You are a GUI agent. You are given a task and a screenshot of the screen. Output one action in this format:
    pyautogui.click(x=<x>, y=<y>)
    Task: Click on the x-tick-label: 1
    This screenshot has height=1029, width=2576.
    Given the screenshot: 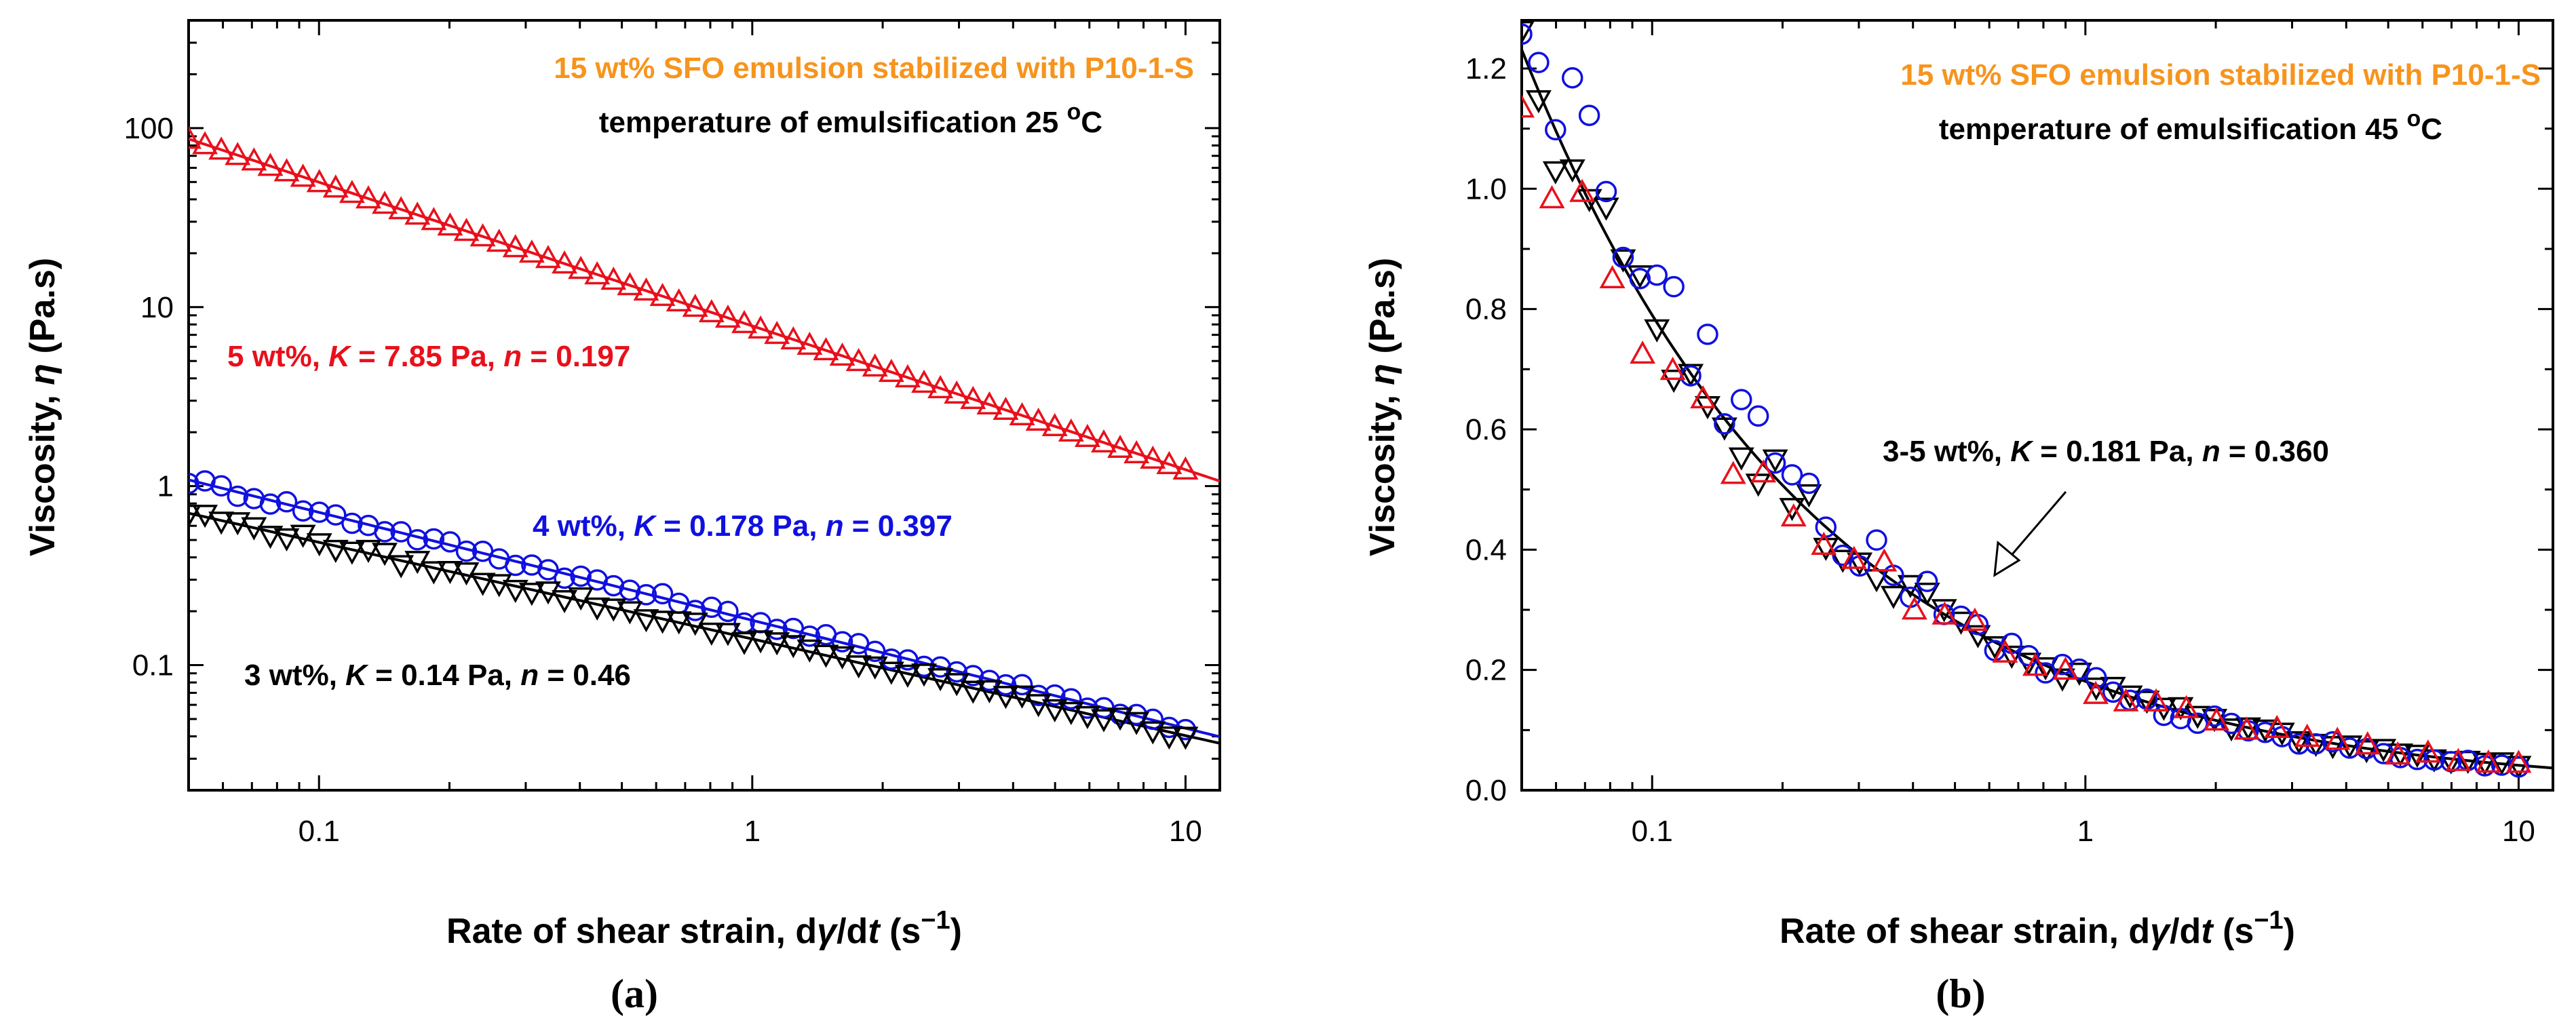 What is the action you would take?
    pyautogui.click(x=752, y=832)
    